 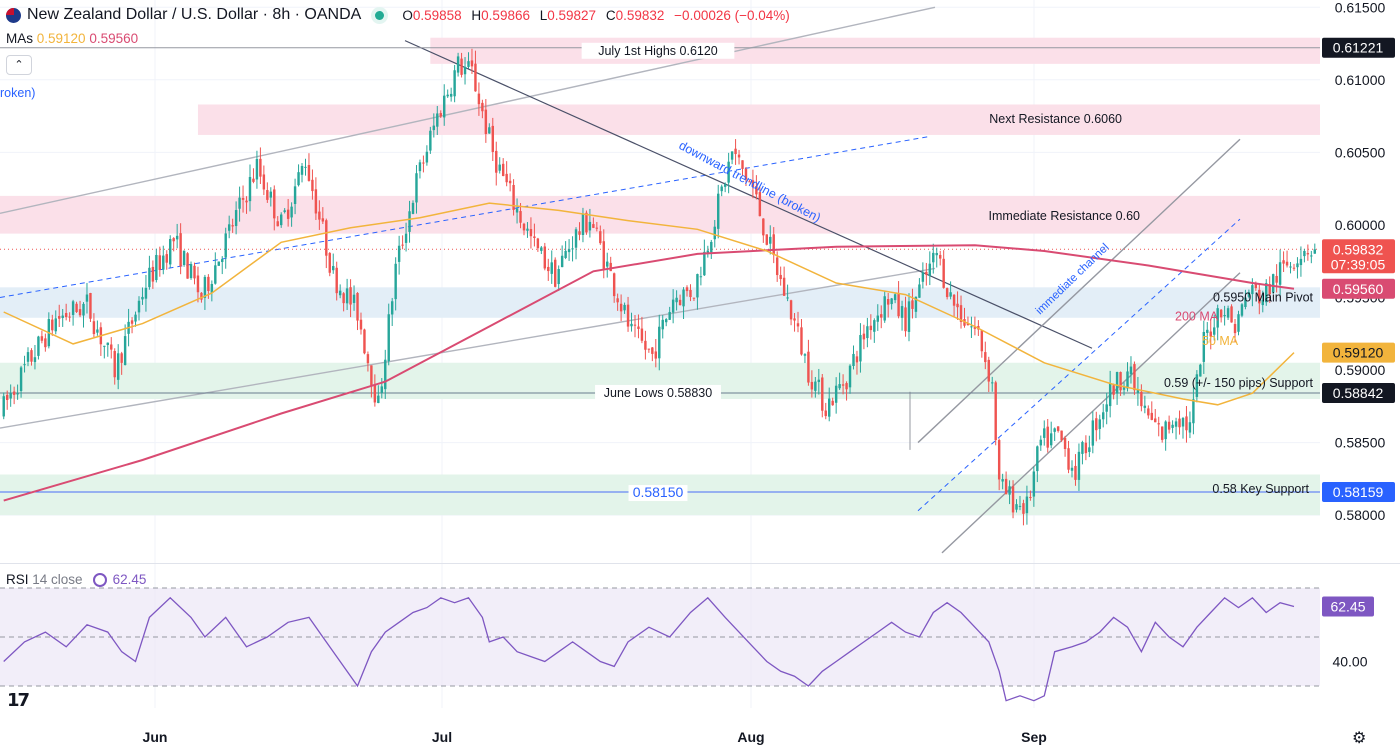 What do you see at coordinates (658, 493) in the screenshot?
I see `label-058150-bg` at bounding box center [658, 493].